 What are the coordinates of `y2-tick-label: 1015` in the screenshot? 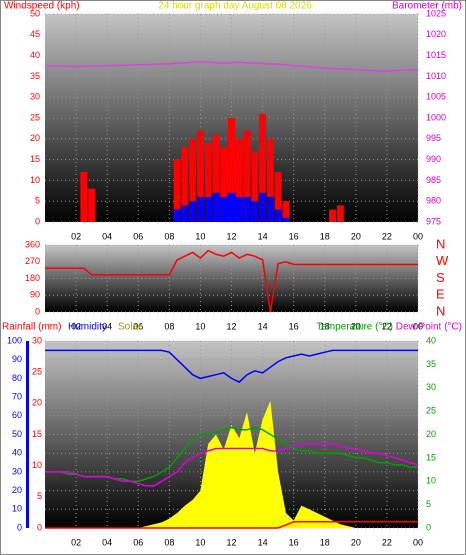 It's located at (436, 55).